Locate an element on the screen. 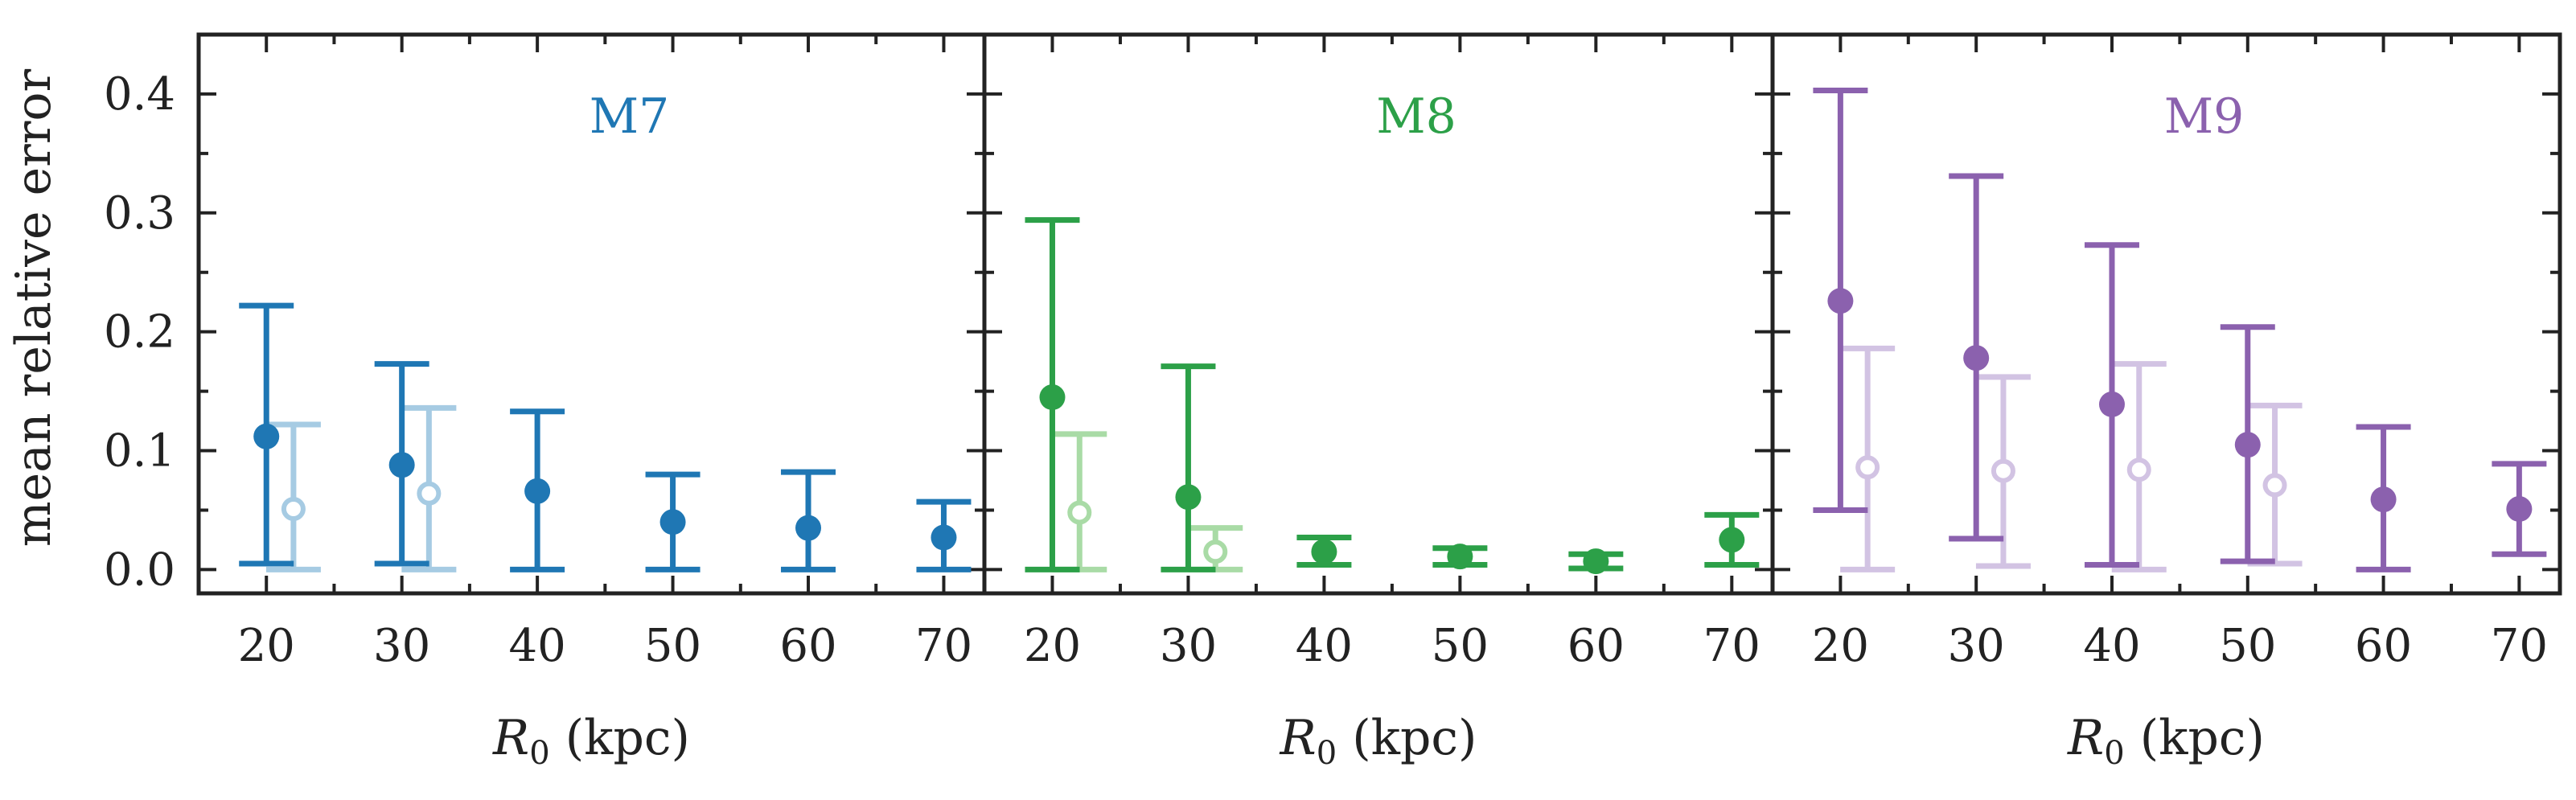 This screenshot has width=2576, height=800. y-tick-label: 0.2 is located at coordinates (139, 332).